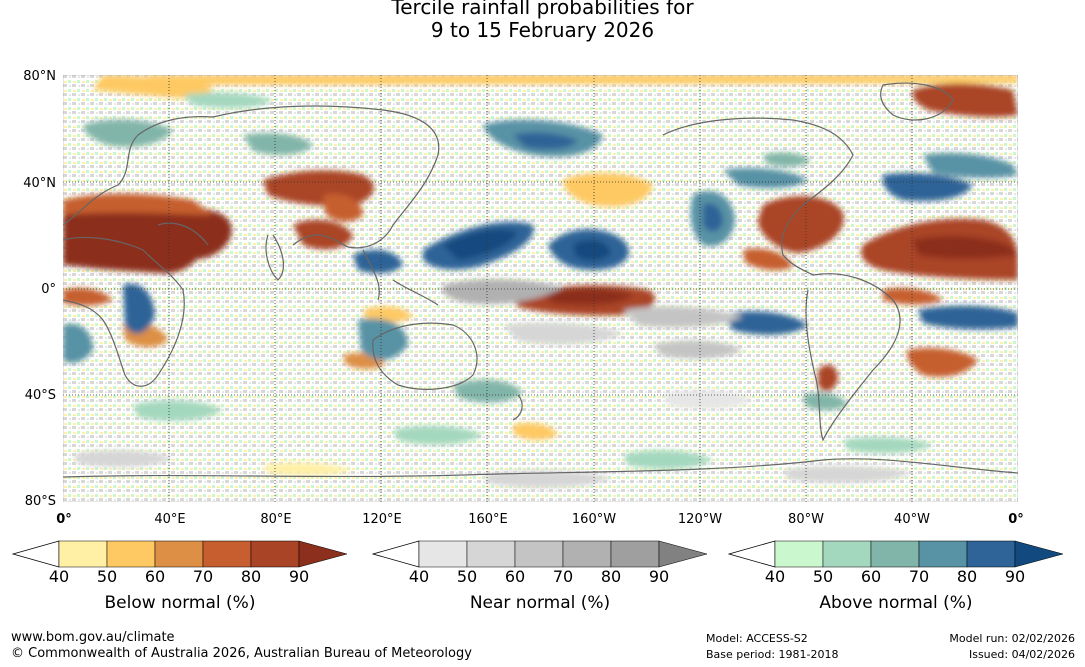  Describe the element at coordinates (757, 638) in the screenshot. I see `footer-model: Model: ACCESS-S2` at that location.